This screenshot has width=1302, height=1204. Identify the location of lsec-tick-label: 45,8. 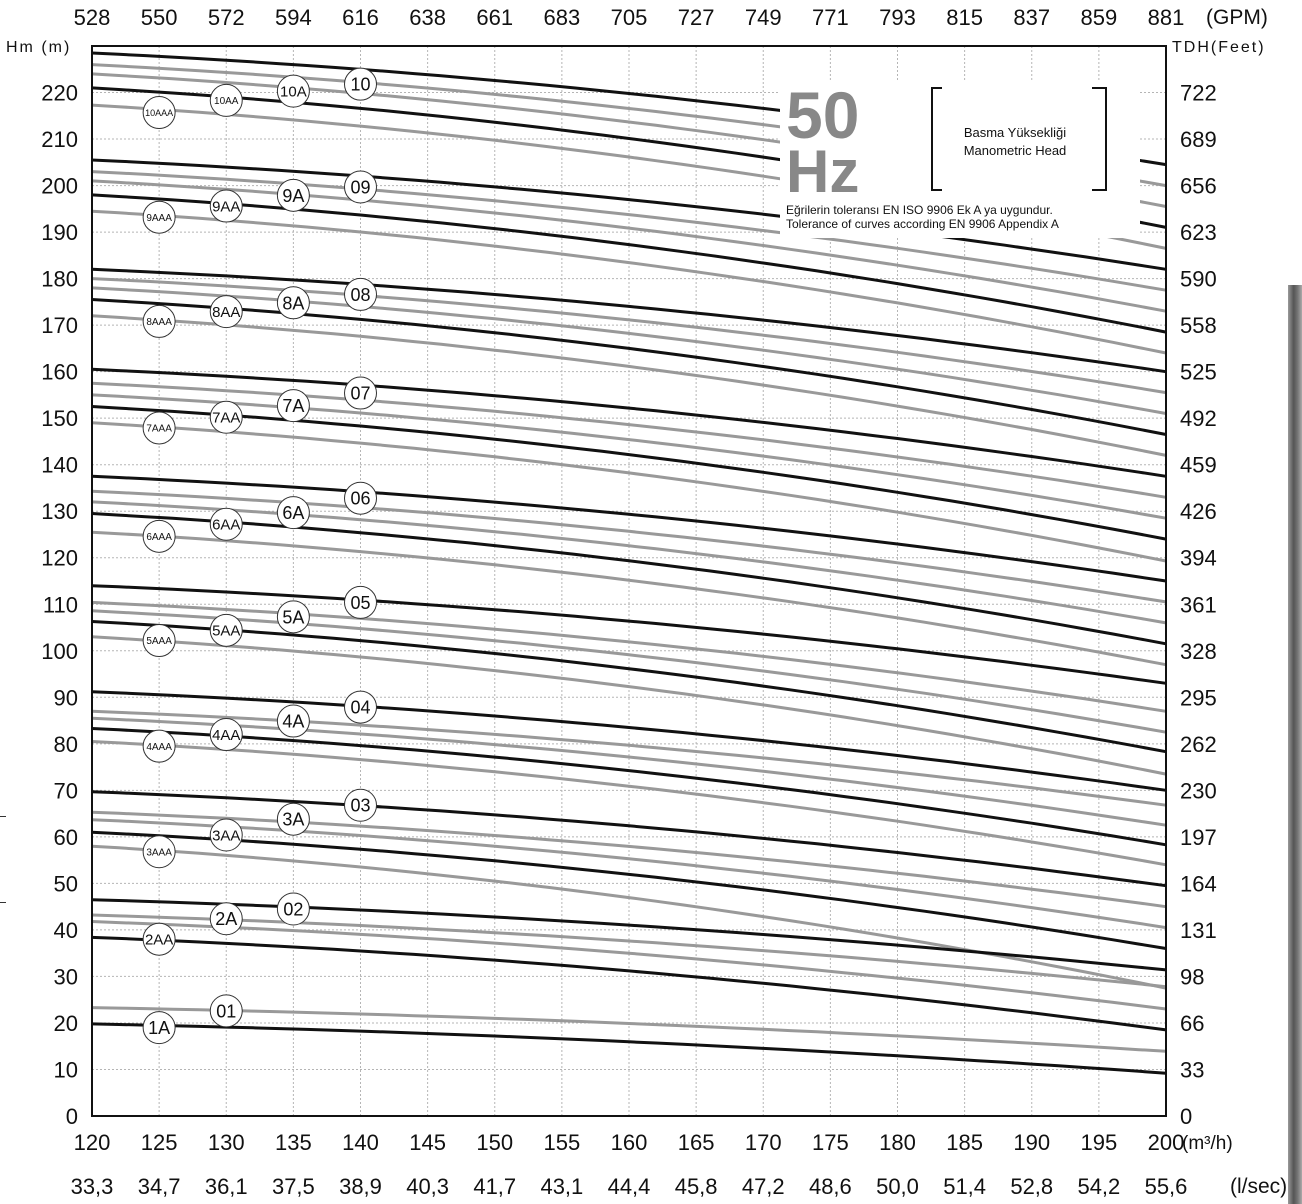
(696, 1186).